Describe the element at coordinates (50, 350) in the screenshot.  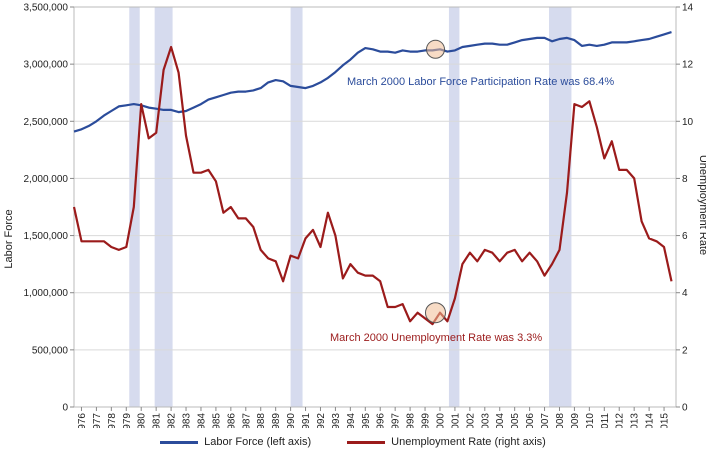
I see `y-left-tick-label: 500,000` at that location.